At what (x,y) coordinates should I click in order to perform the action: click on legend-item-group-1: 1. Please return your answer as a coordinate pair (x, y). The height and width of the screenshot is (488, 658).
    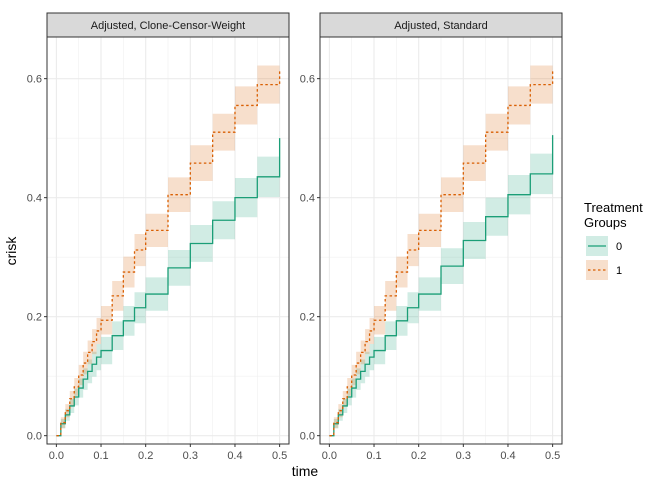
    Looking at the image, I should click on (604, 270).